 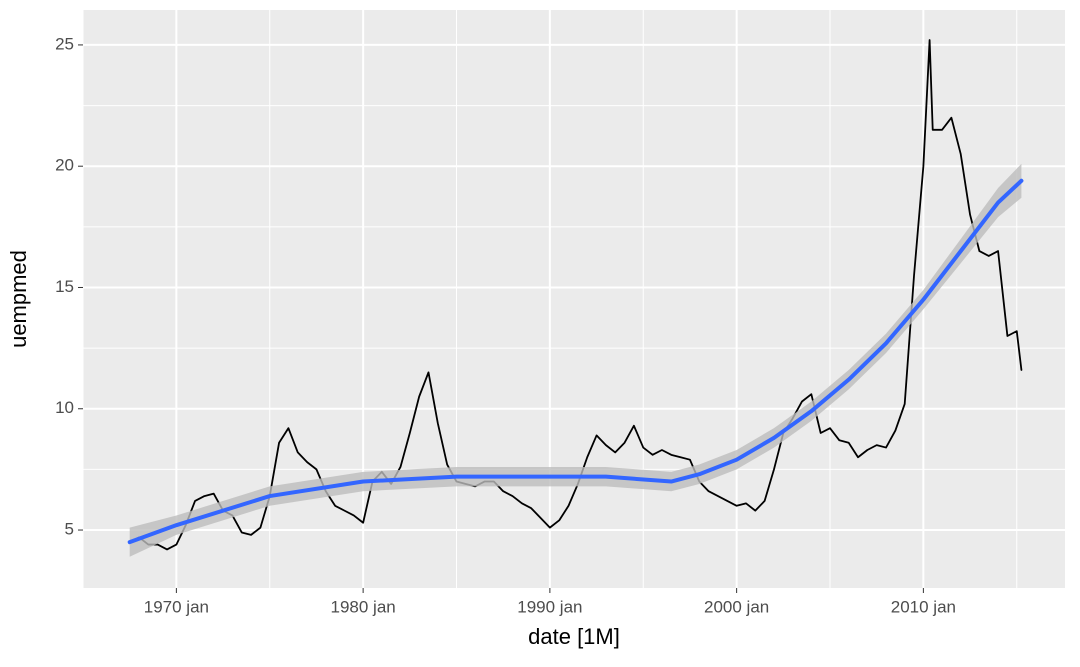 What do you see at coordinates (549, 606) in the screenshot?
I see `x-tick-label: 1990 jan` at bounding box center [549, 606].